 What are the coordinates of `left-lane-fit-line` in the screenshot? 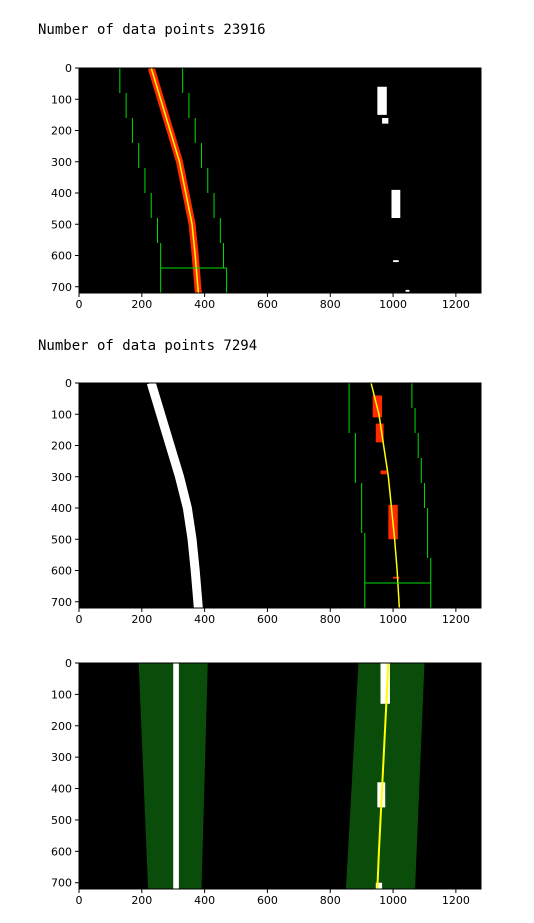 It's located at (175, 180).